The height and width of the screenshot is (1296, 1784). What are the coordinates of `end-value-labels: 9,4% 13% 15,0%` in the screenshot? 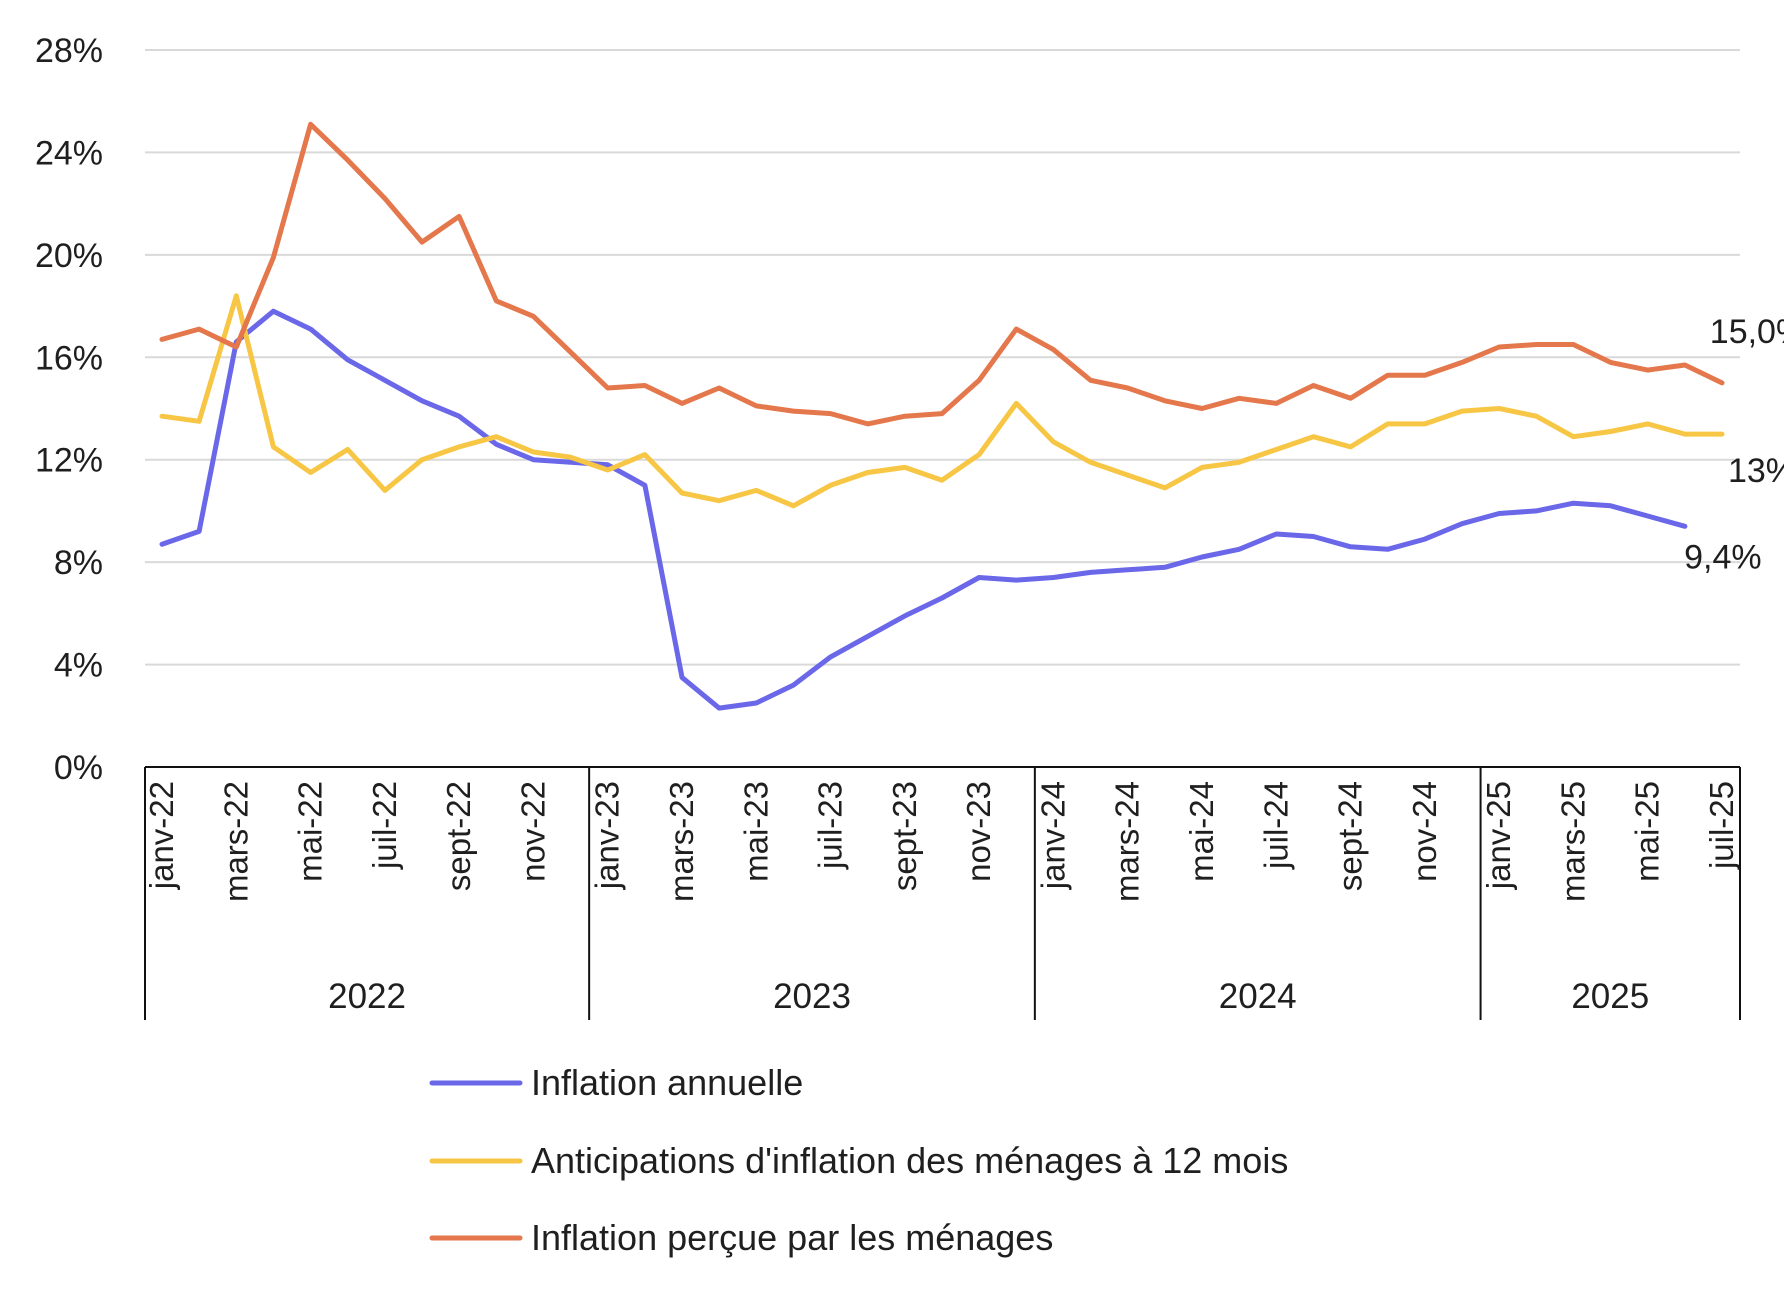 It's located at (1734, 444).